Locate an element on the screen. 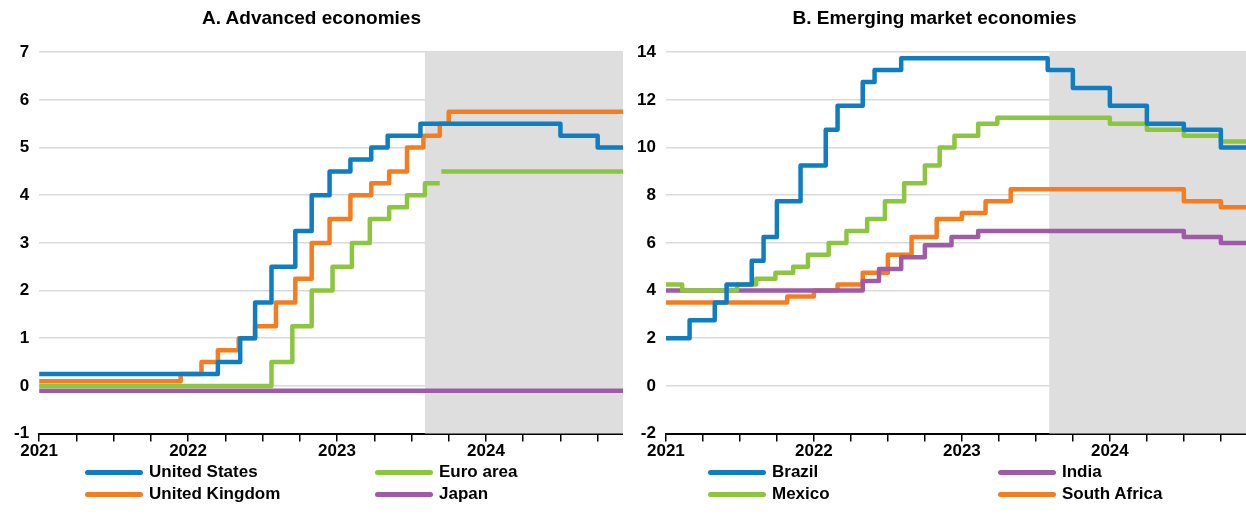 This screenshot has height=530, width=1246. y-tick-label: 3 is located at coordinates (24, 242).